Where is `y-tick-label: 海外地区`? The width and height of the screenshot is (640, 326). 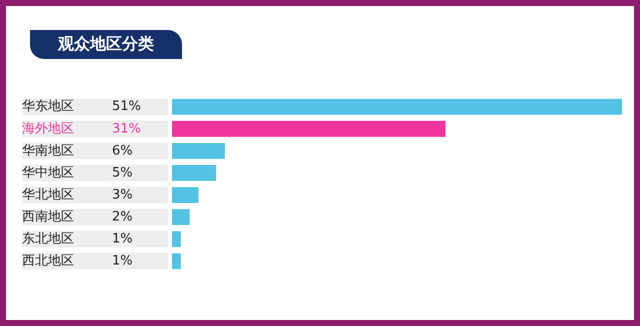 y-tick-label: 海外地区 is located at coordinates (48, 128).